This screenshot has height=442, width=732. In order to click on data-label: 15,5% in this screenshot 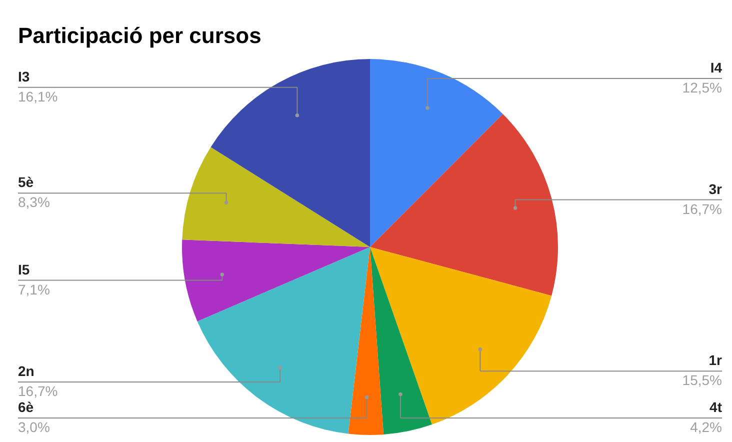, I will do `click(702, 380)`.